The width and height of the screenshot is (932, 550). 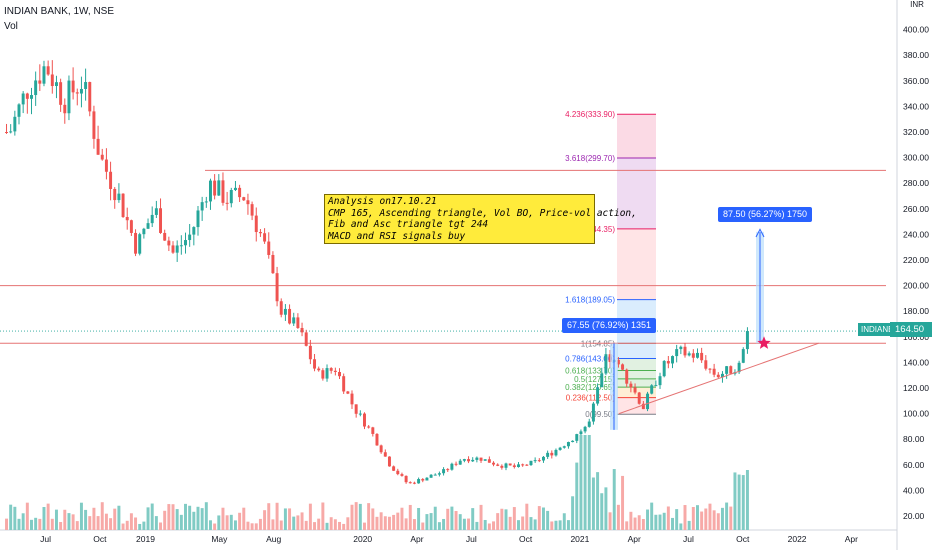 What do you see at coordinates (916, 183) in the screenshot?
I see `y-tick-label: 280.00` at bounding box center [916, 183].